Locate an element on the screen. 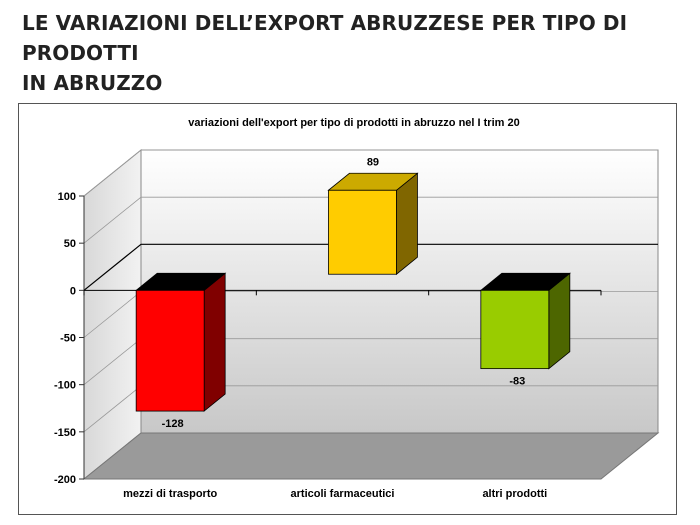  y-tick-label: -50 is located at coordinates (68, 339).